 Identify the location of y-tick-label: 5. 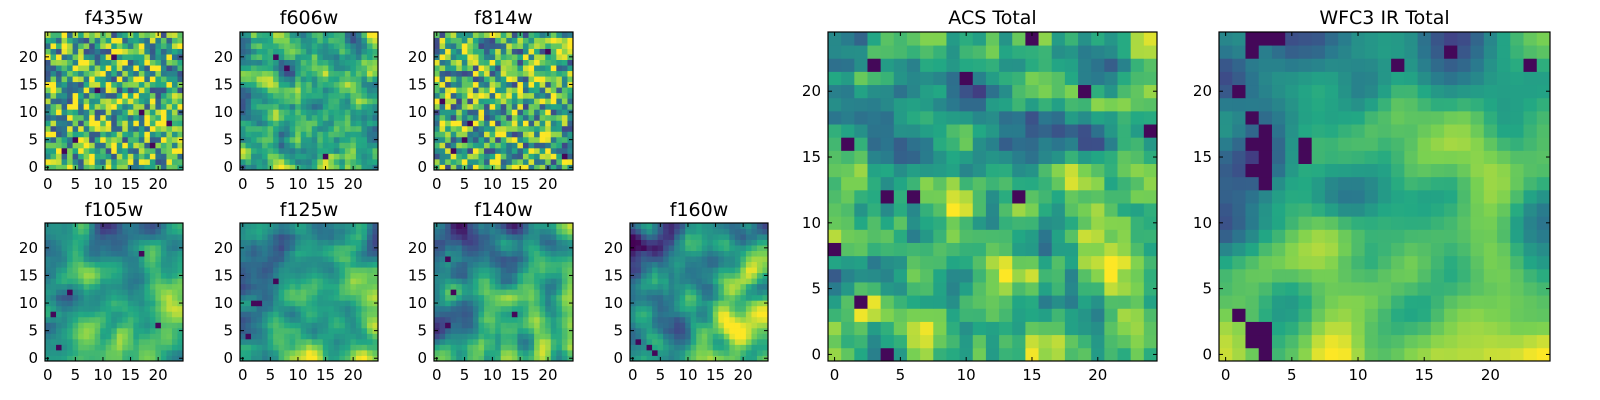
(228, 140).